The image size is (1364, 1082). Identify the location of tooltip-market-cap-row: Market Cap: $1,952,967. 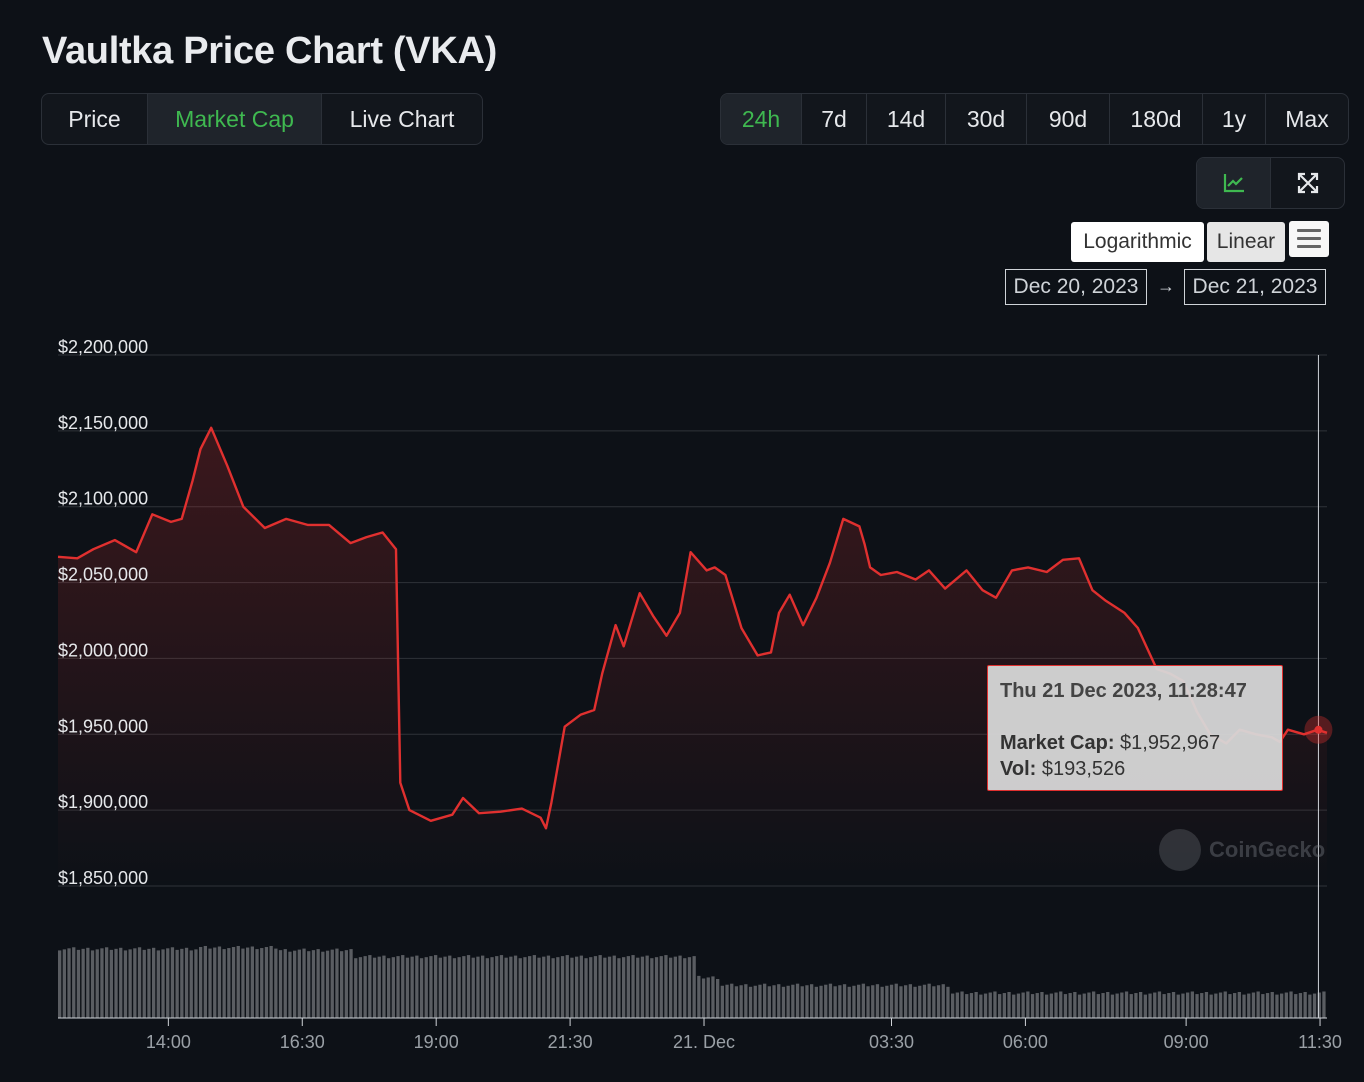
(1135, 743).